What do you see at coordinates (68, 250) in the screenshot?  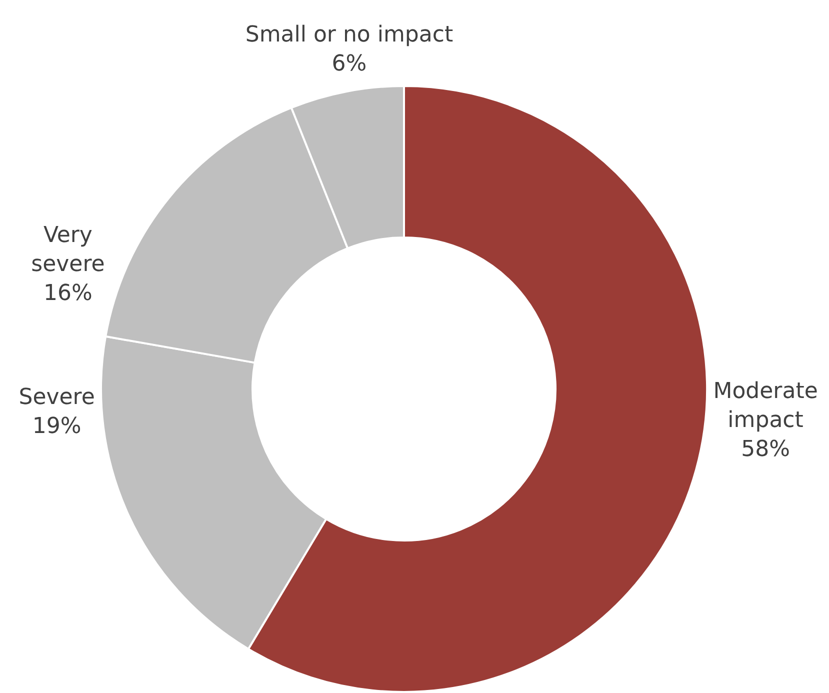 I see `slice-label: Very severe` at bounding box center [68, 250].